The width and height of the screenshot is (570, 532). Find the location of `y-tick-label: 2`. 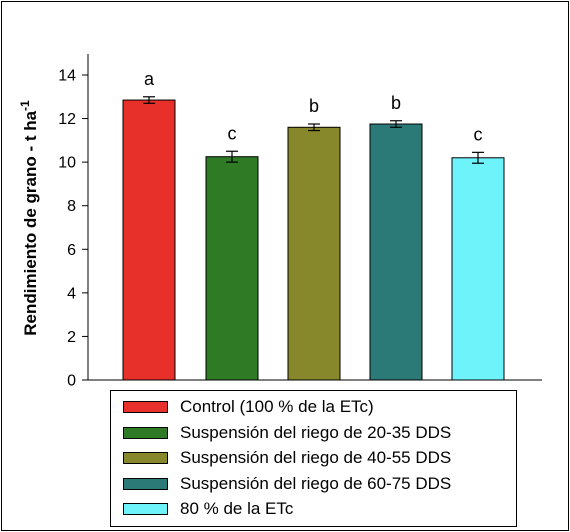

y-tick-label: 2 is located at coordinates (71, 337).